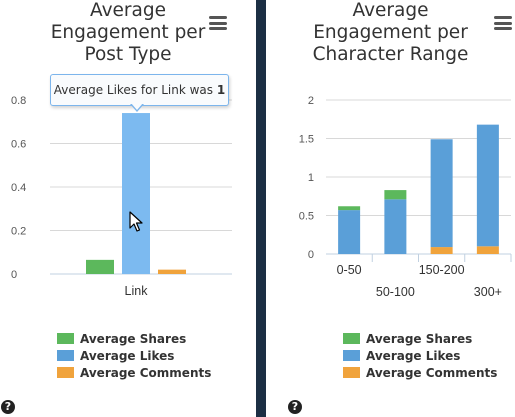  I want to click on bar-comments, so click(172, 271).